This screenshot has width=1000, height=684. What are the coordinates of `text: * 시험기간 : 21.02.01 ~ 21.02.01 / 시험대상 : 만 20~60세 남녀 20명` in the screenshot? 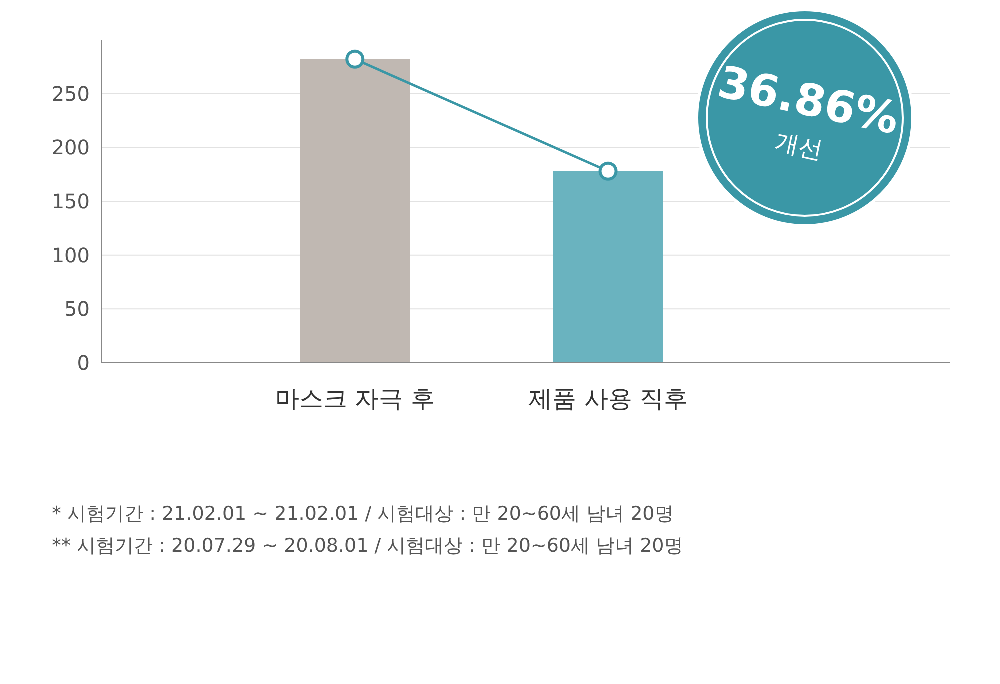 It's located at (363, 514).